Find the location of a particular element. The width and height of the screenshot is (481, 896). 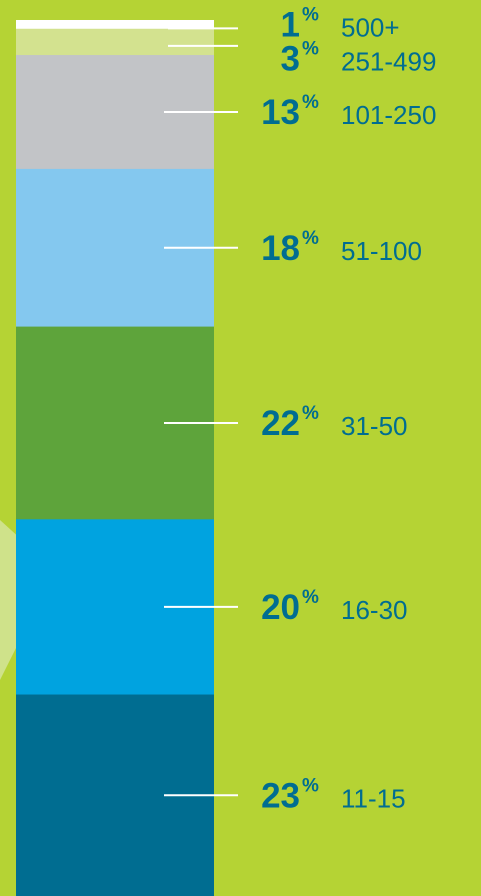

range-label-101-250: 101-250 is located at coordinates (388, 115).